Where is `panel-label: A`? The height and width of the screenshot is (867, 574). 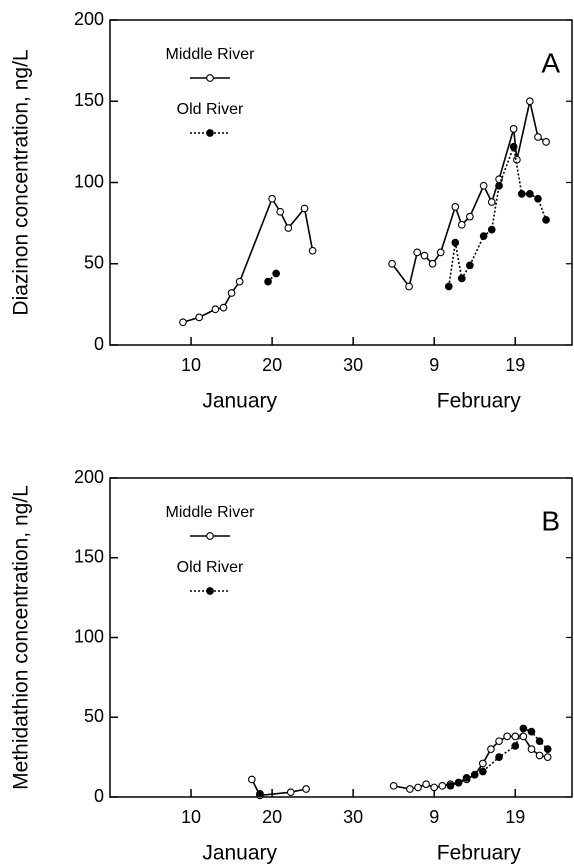
panel-label: A is located at coordinates (550, 62).